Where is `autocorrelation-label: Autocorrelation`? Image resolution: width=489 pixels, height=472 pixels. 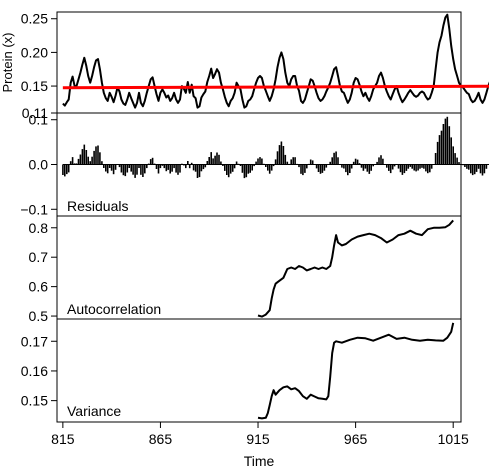 autocorrelation-label: Autocorrelation is located at coordinates (114, 309).